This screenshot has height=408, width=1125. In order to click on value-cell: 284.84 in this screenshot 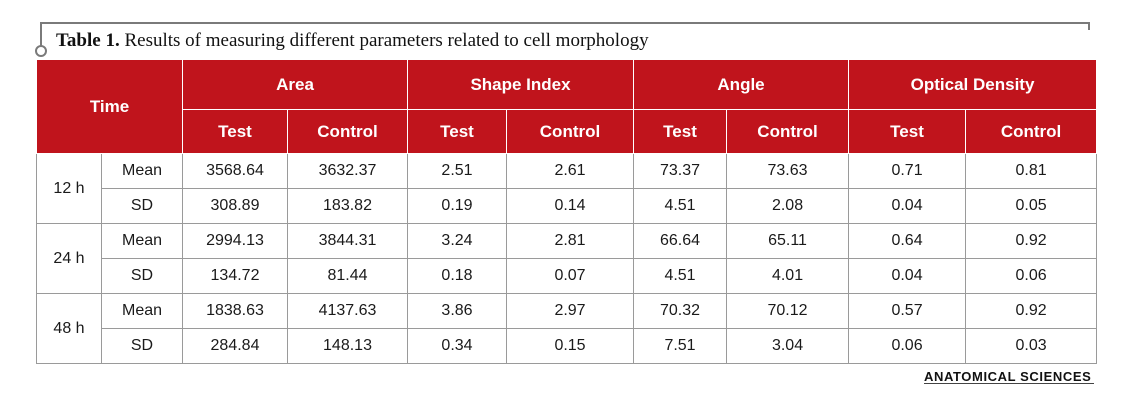, I will do `click(235, 346)`.